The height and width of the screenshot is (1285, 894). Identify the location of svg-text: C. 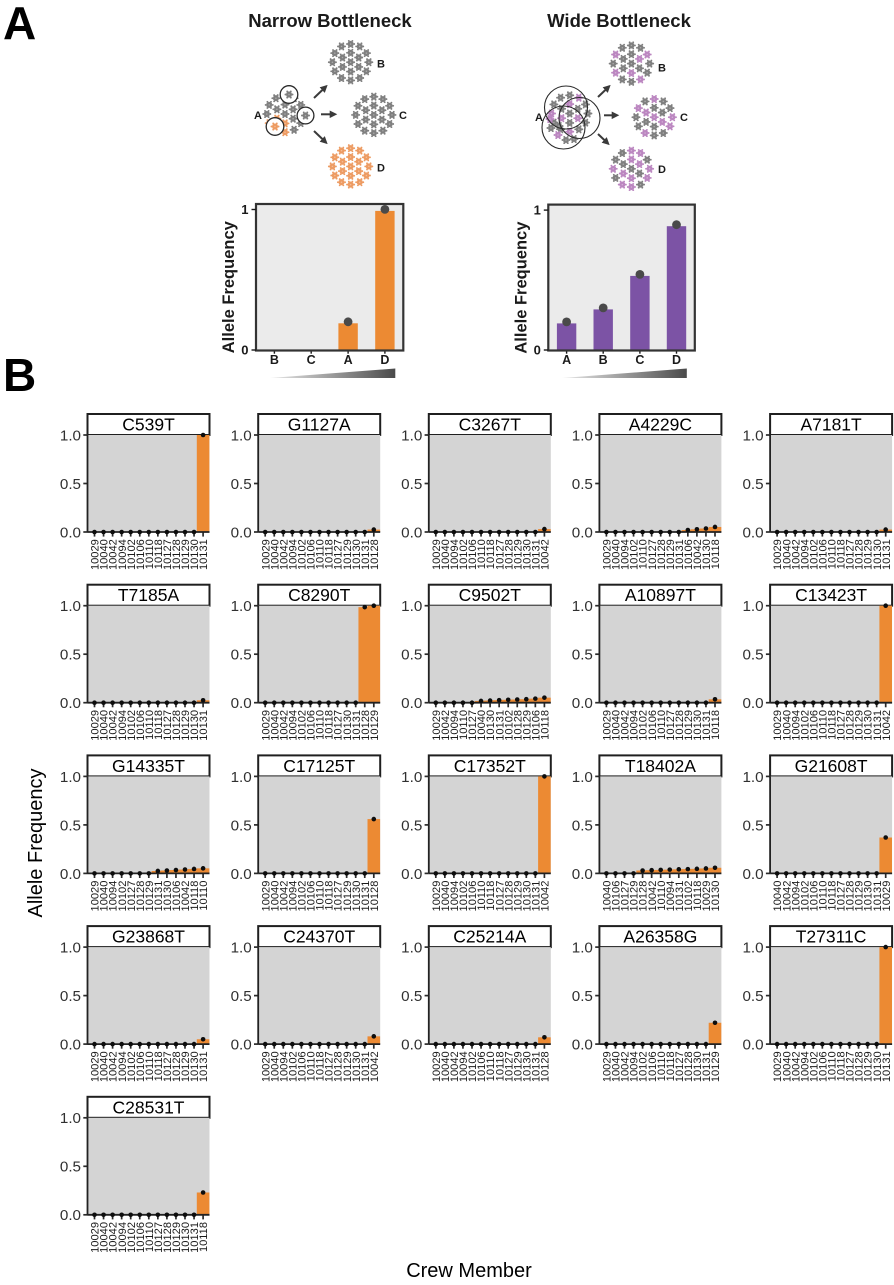
(403, 116).